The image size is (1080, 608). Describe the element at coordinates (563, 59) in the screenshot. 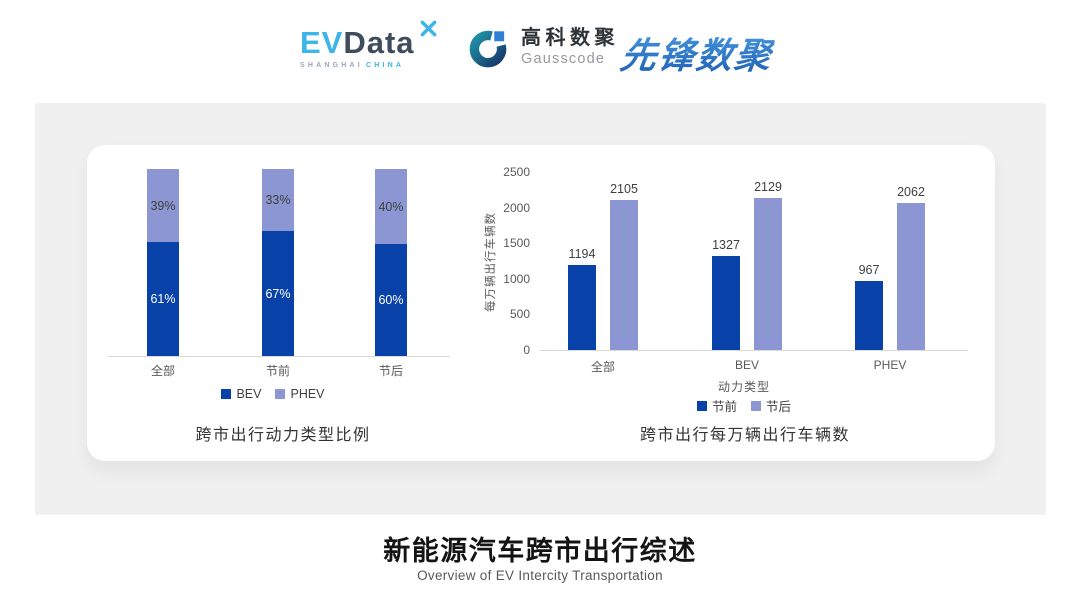

I see `gausscode-en-text: Gausscode` at that location.